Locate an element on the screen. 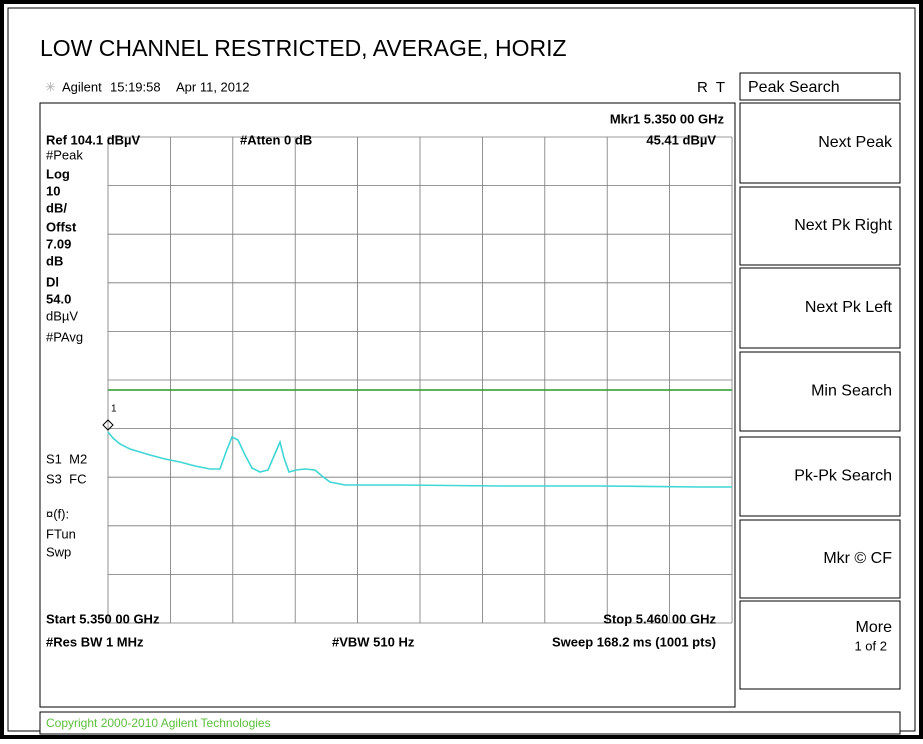  trace is located at coordinates (419, 459).